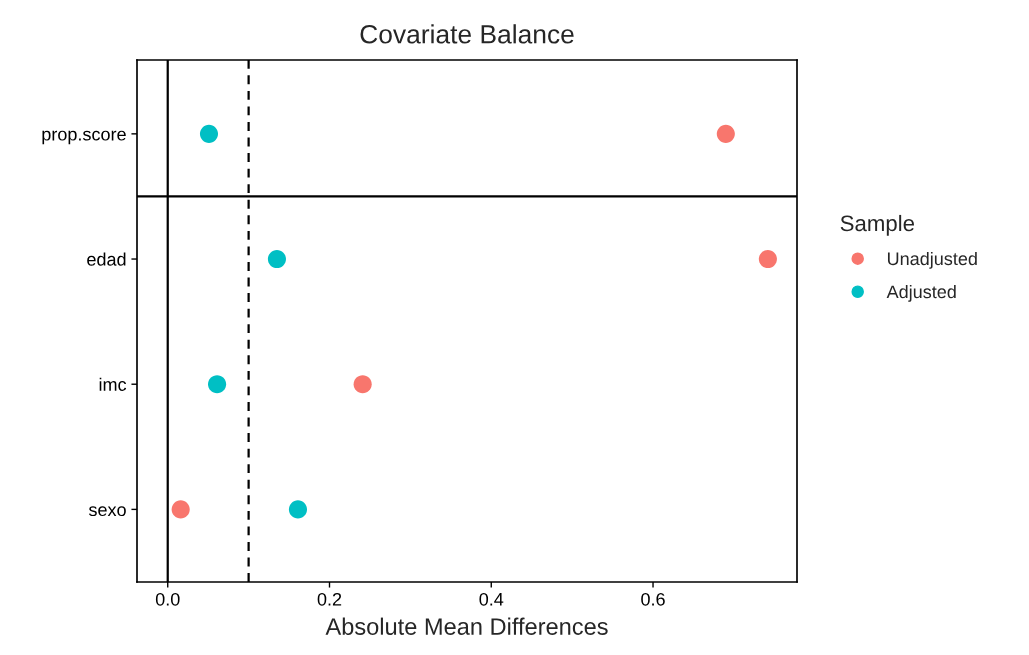 The image size is (1029, 655). I want to click on x-axis-title: Absolute Mean Differences, so click(466, 626).